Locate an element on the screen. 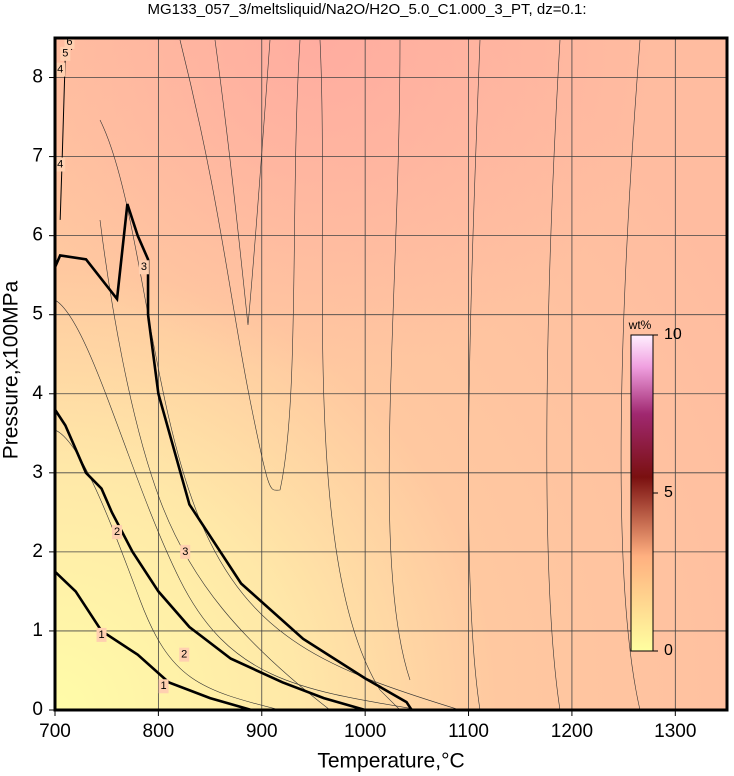  y-axis-label: Pressure,x100MPa is located at coordinates (11, 369).